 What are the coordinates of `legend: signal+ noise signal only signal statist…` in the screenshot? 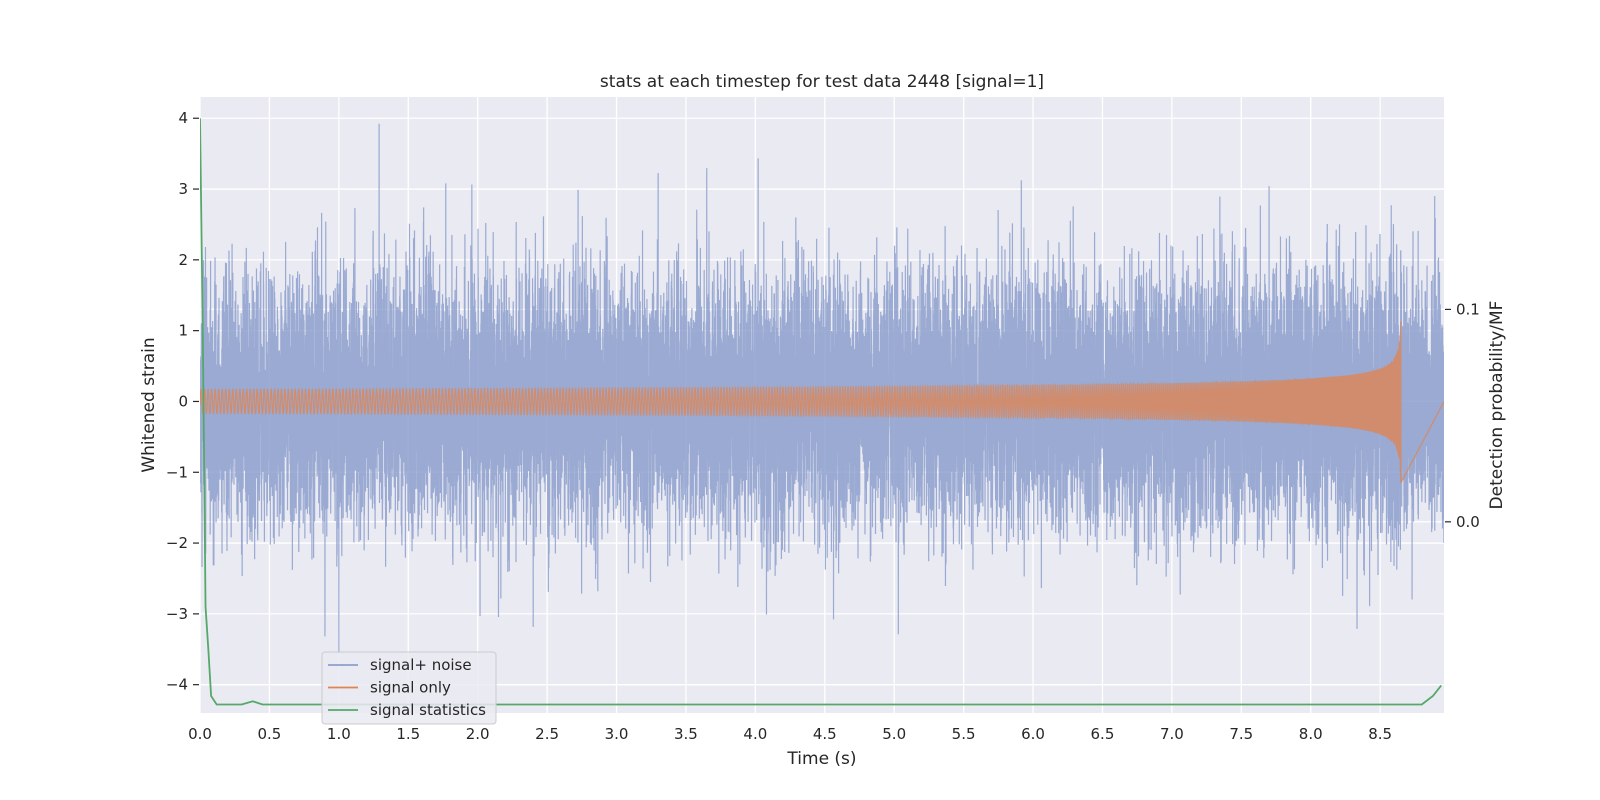 It's located at (409, 688).